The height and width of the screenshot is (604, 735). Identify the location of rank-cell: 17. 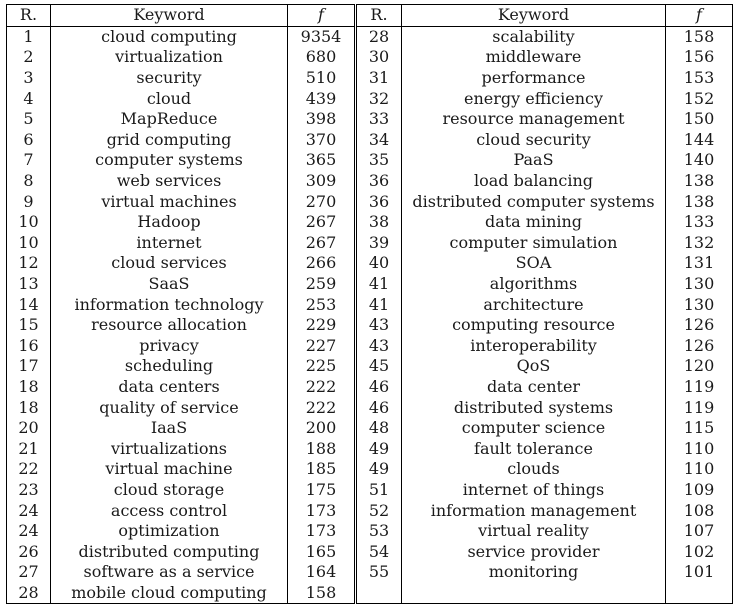
(28, 366).